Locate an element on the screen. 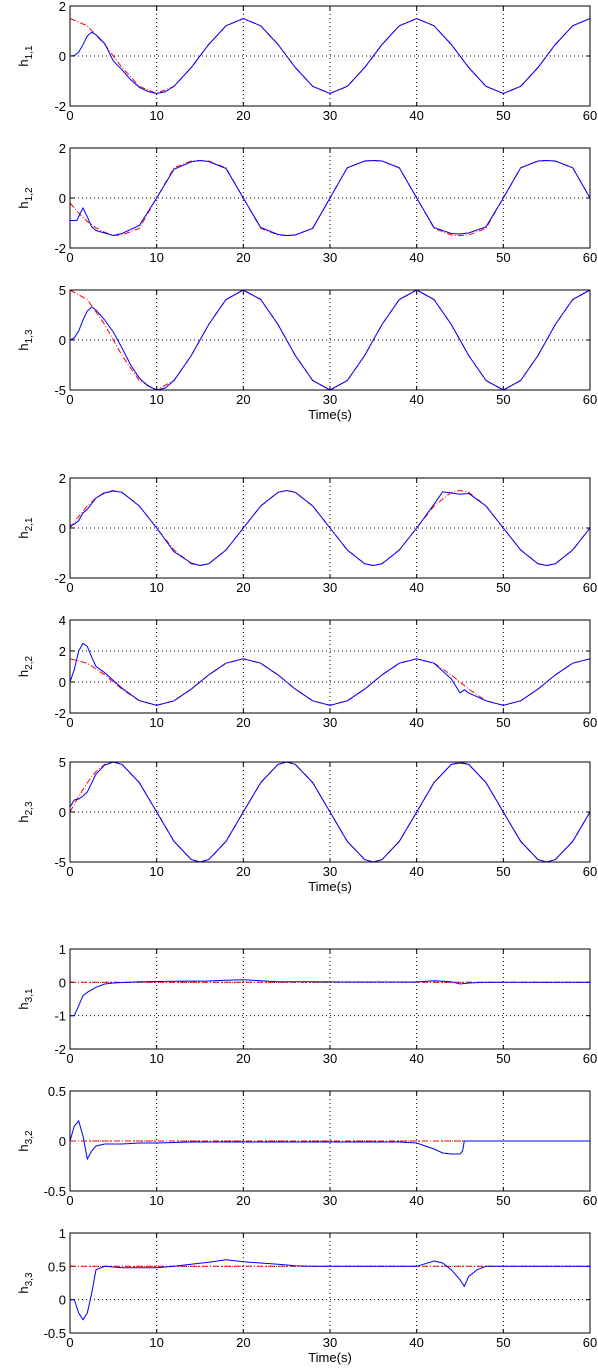  plot-area is located at coordinates (330, 666).